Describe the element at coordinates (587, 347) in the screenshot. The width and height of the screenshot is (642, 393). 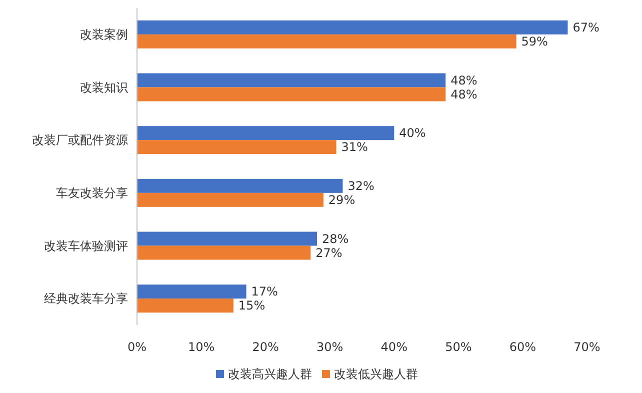
I see `x-tick-label: 70%` at that location.